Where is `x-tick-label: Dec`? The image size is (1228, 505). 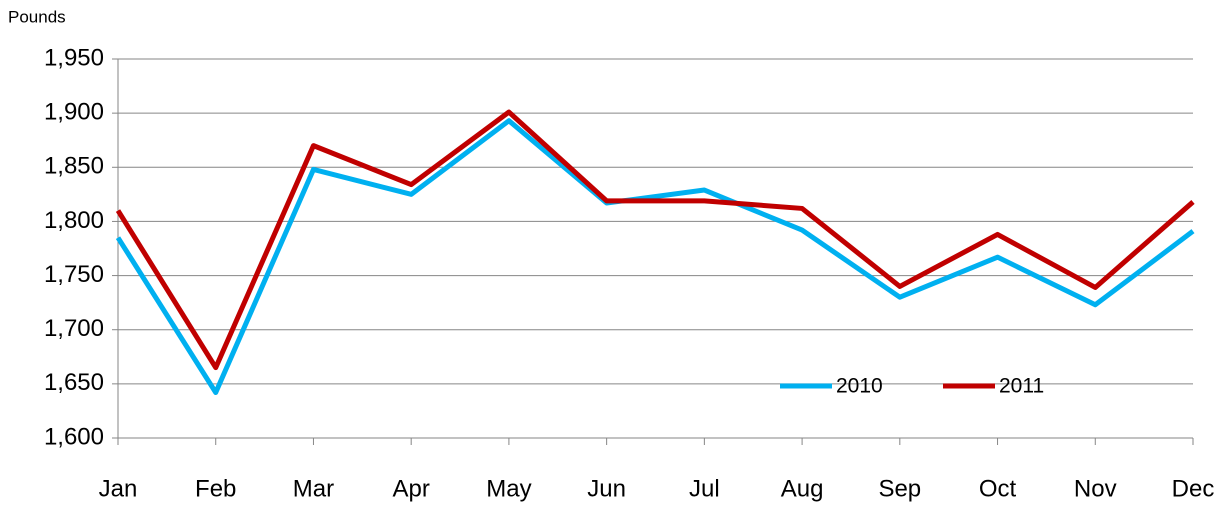 x-tick-label: Dec is located at coordinates (1193, 488).